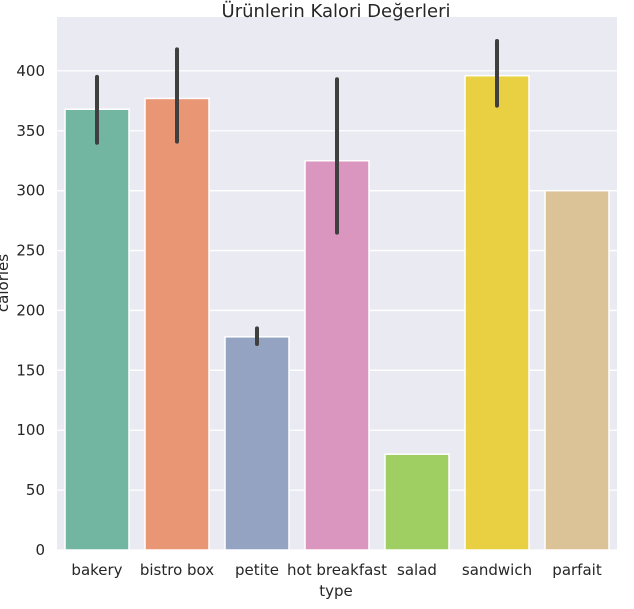  What do you see at coordinates (40, 550) in the screenshot?
I see `y-tick-label: 0` at bounding box center [40, 550].